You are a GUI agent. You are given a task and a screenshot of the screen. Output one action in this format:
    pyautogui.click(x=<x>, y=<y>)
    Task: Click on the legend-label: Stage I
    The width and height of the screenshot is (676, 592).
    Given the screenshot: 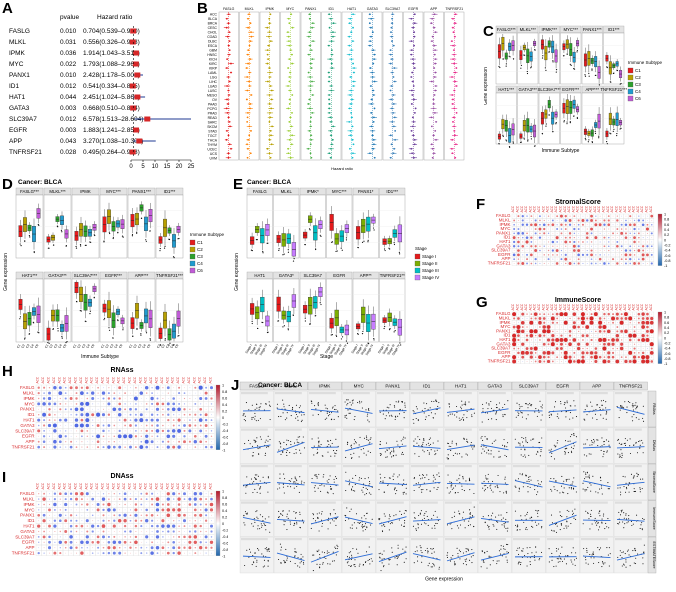 What is the action you would take?
    pyautogui.click(x=429, y=256)
    